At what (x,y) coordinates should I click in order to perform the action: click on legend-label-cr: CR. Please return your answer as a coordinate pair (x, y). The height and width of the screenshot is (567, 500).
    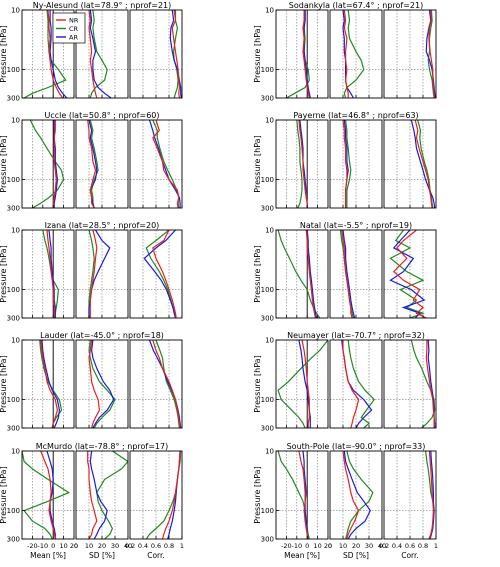
    Looking at the image, I should click on (74, 29).